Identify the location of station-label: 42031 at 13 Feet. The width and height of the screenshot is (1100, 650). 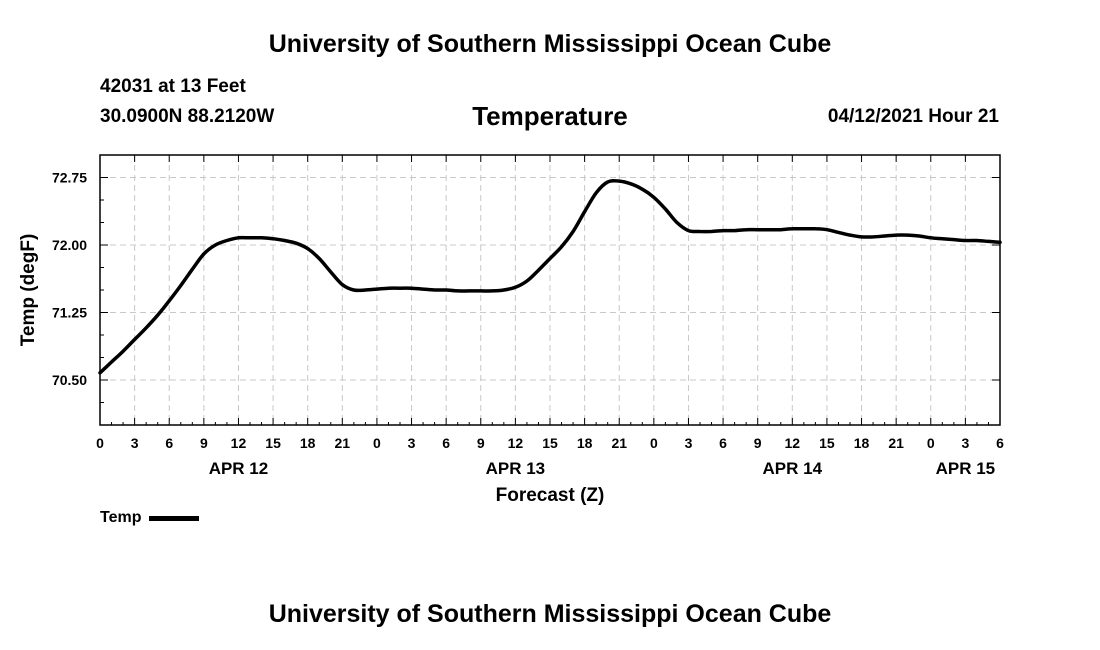
(173, 86).